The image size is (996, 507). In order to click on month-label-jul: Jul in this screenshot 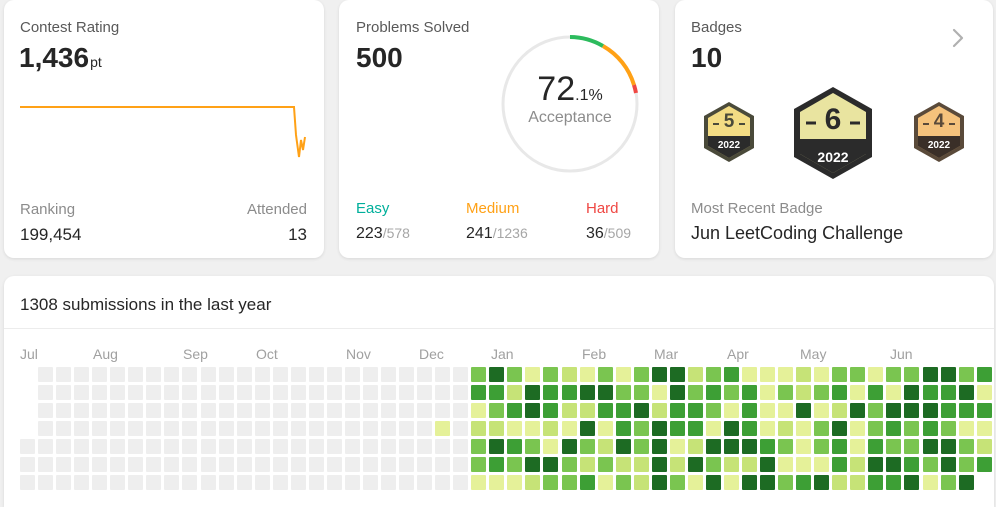, I will do `click(29, 354)`.